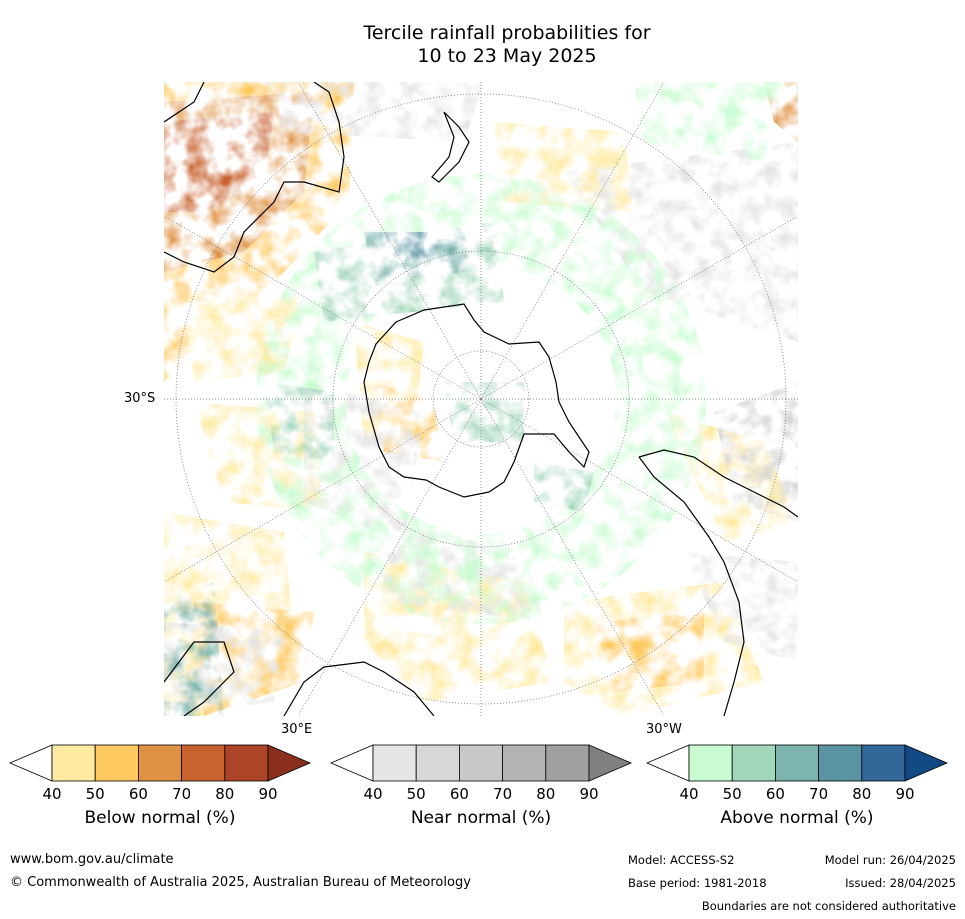 This screenshot has width=965, height=919. Describe the element at coordinates (797, 818) in the screenshot. I see `colorbar-label-above: Above normal (%)` at that location.